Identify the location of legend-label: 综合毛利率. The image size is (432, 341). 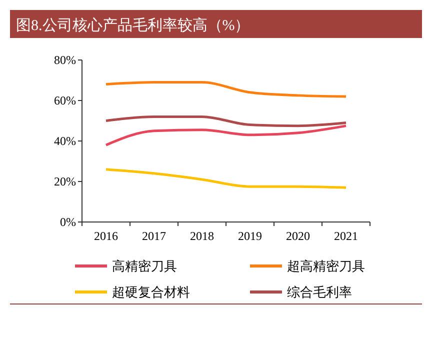
(319, 292).